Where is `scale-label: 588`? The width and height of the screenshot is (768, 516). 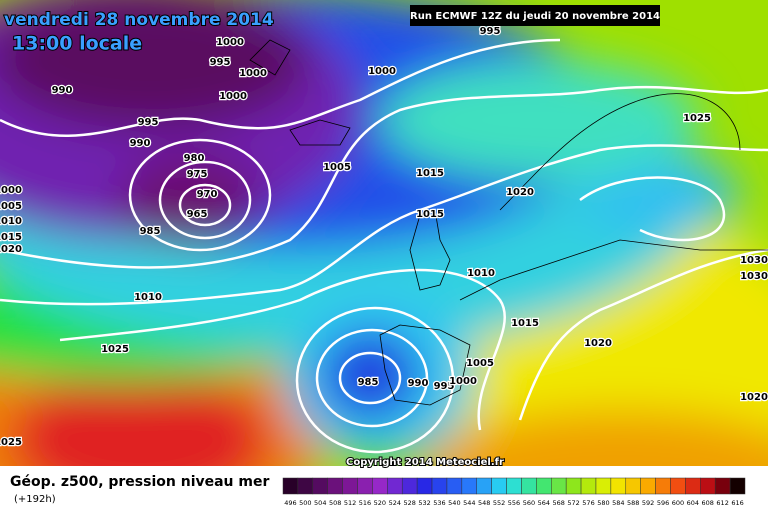 scale-label: 588 is located at coordinates (633, 503).